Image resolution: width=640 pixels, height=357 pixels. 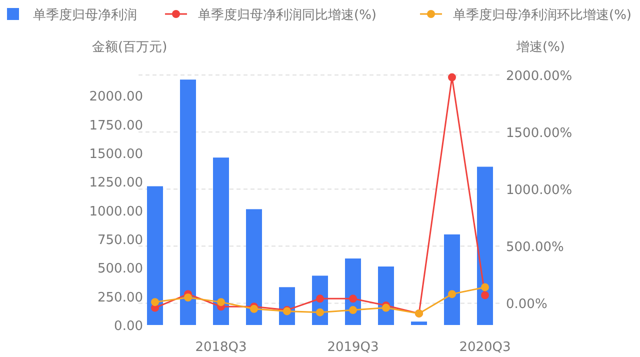 What do you see at coordinates (539, 76) in the screenshot?
I see `y2-tick-label: 2000.00%` at bounding box center [539, 76].